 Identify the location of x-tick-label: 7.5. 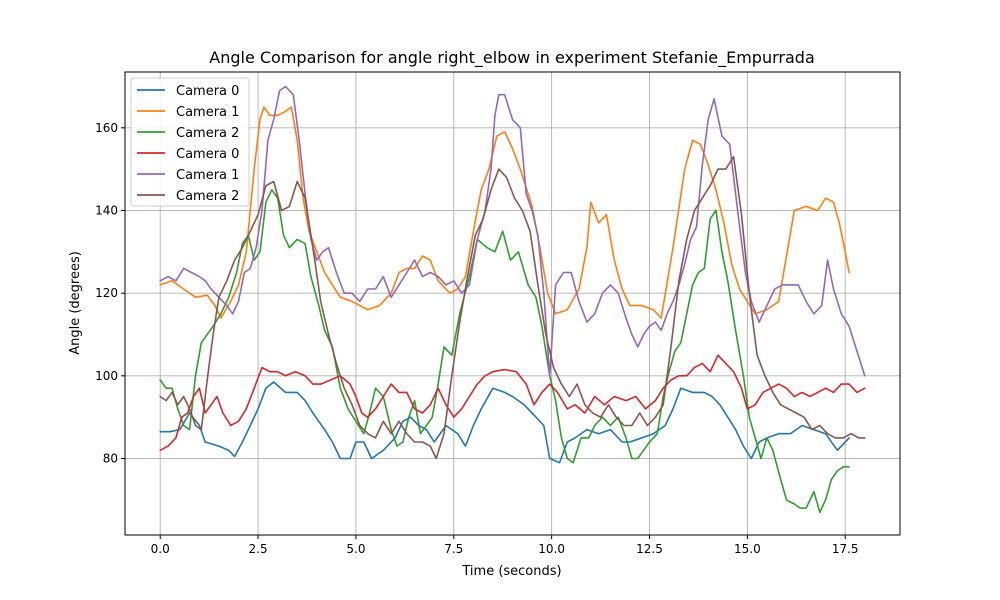
(453, 549).